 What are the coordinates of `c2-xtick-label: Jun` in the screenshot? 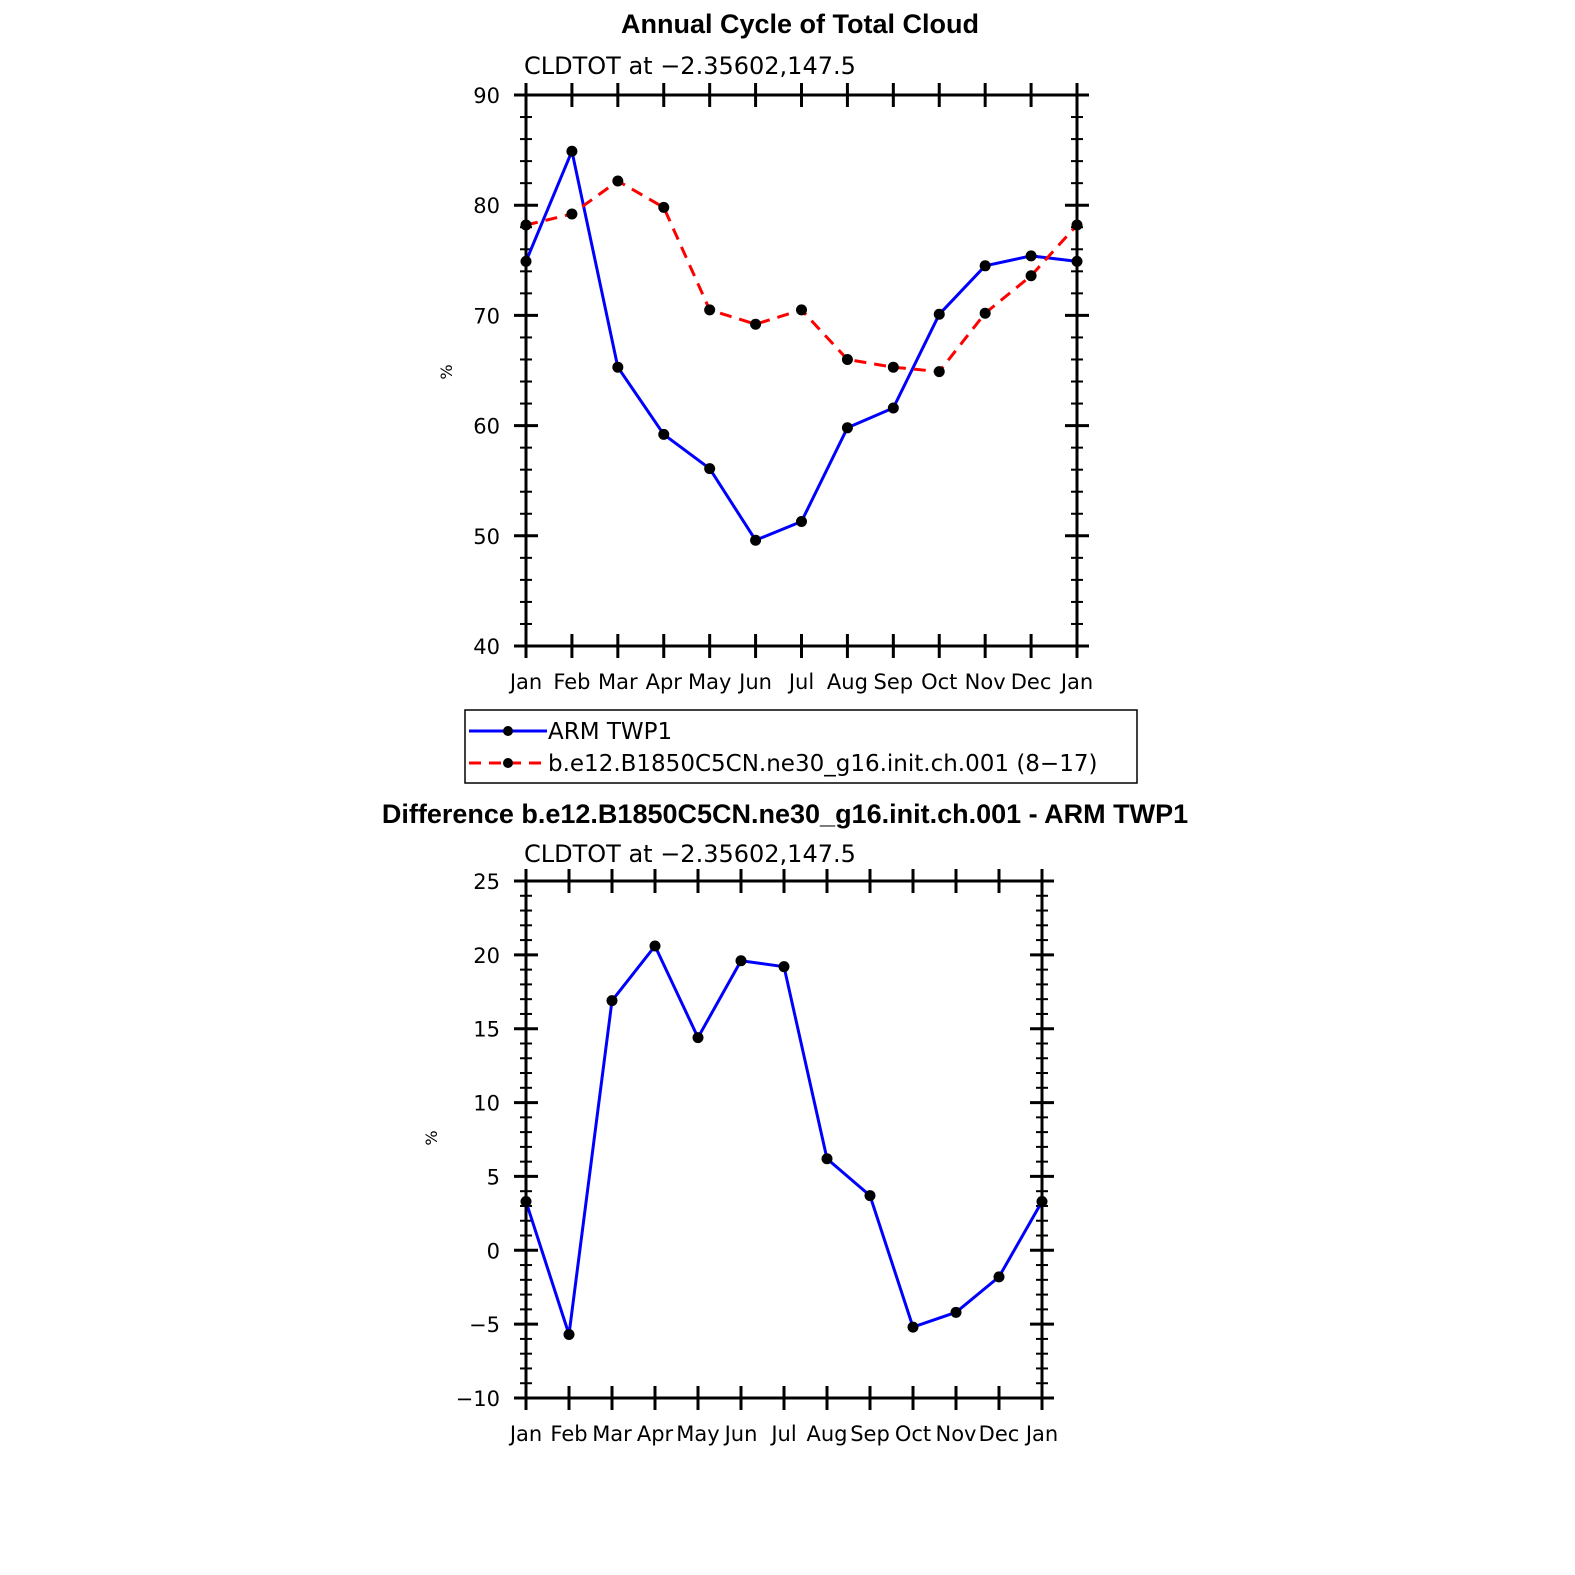 It's located at (740, 1434).